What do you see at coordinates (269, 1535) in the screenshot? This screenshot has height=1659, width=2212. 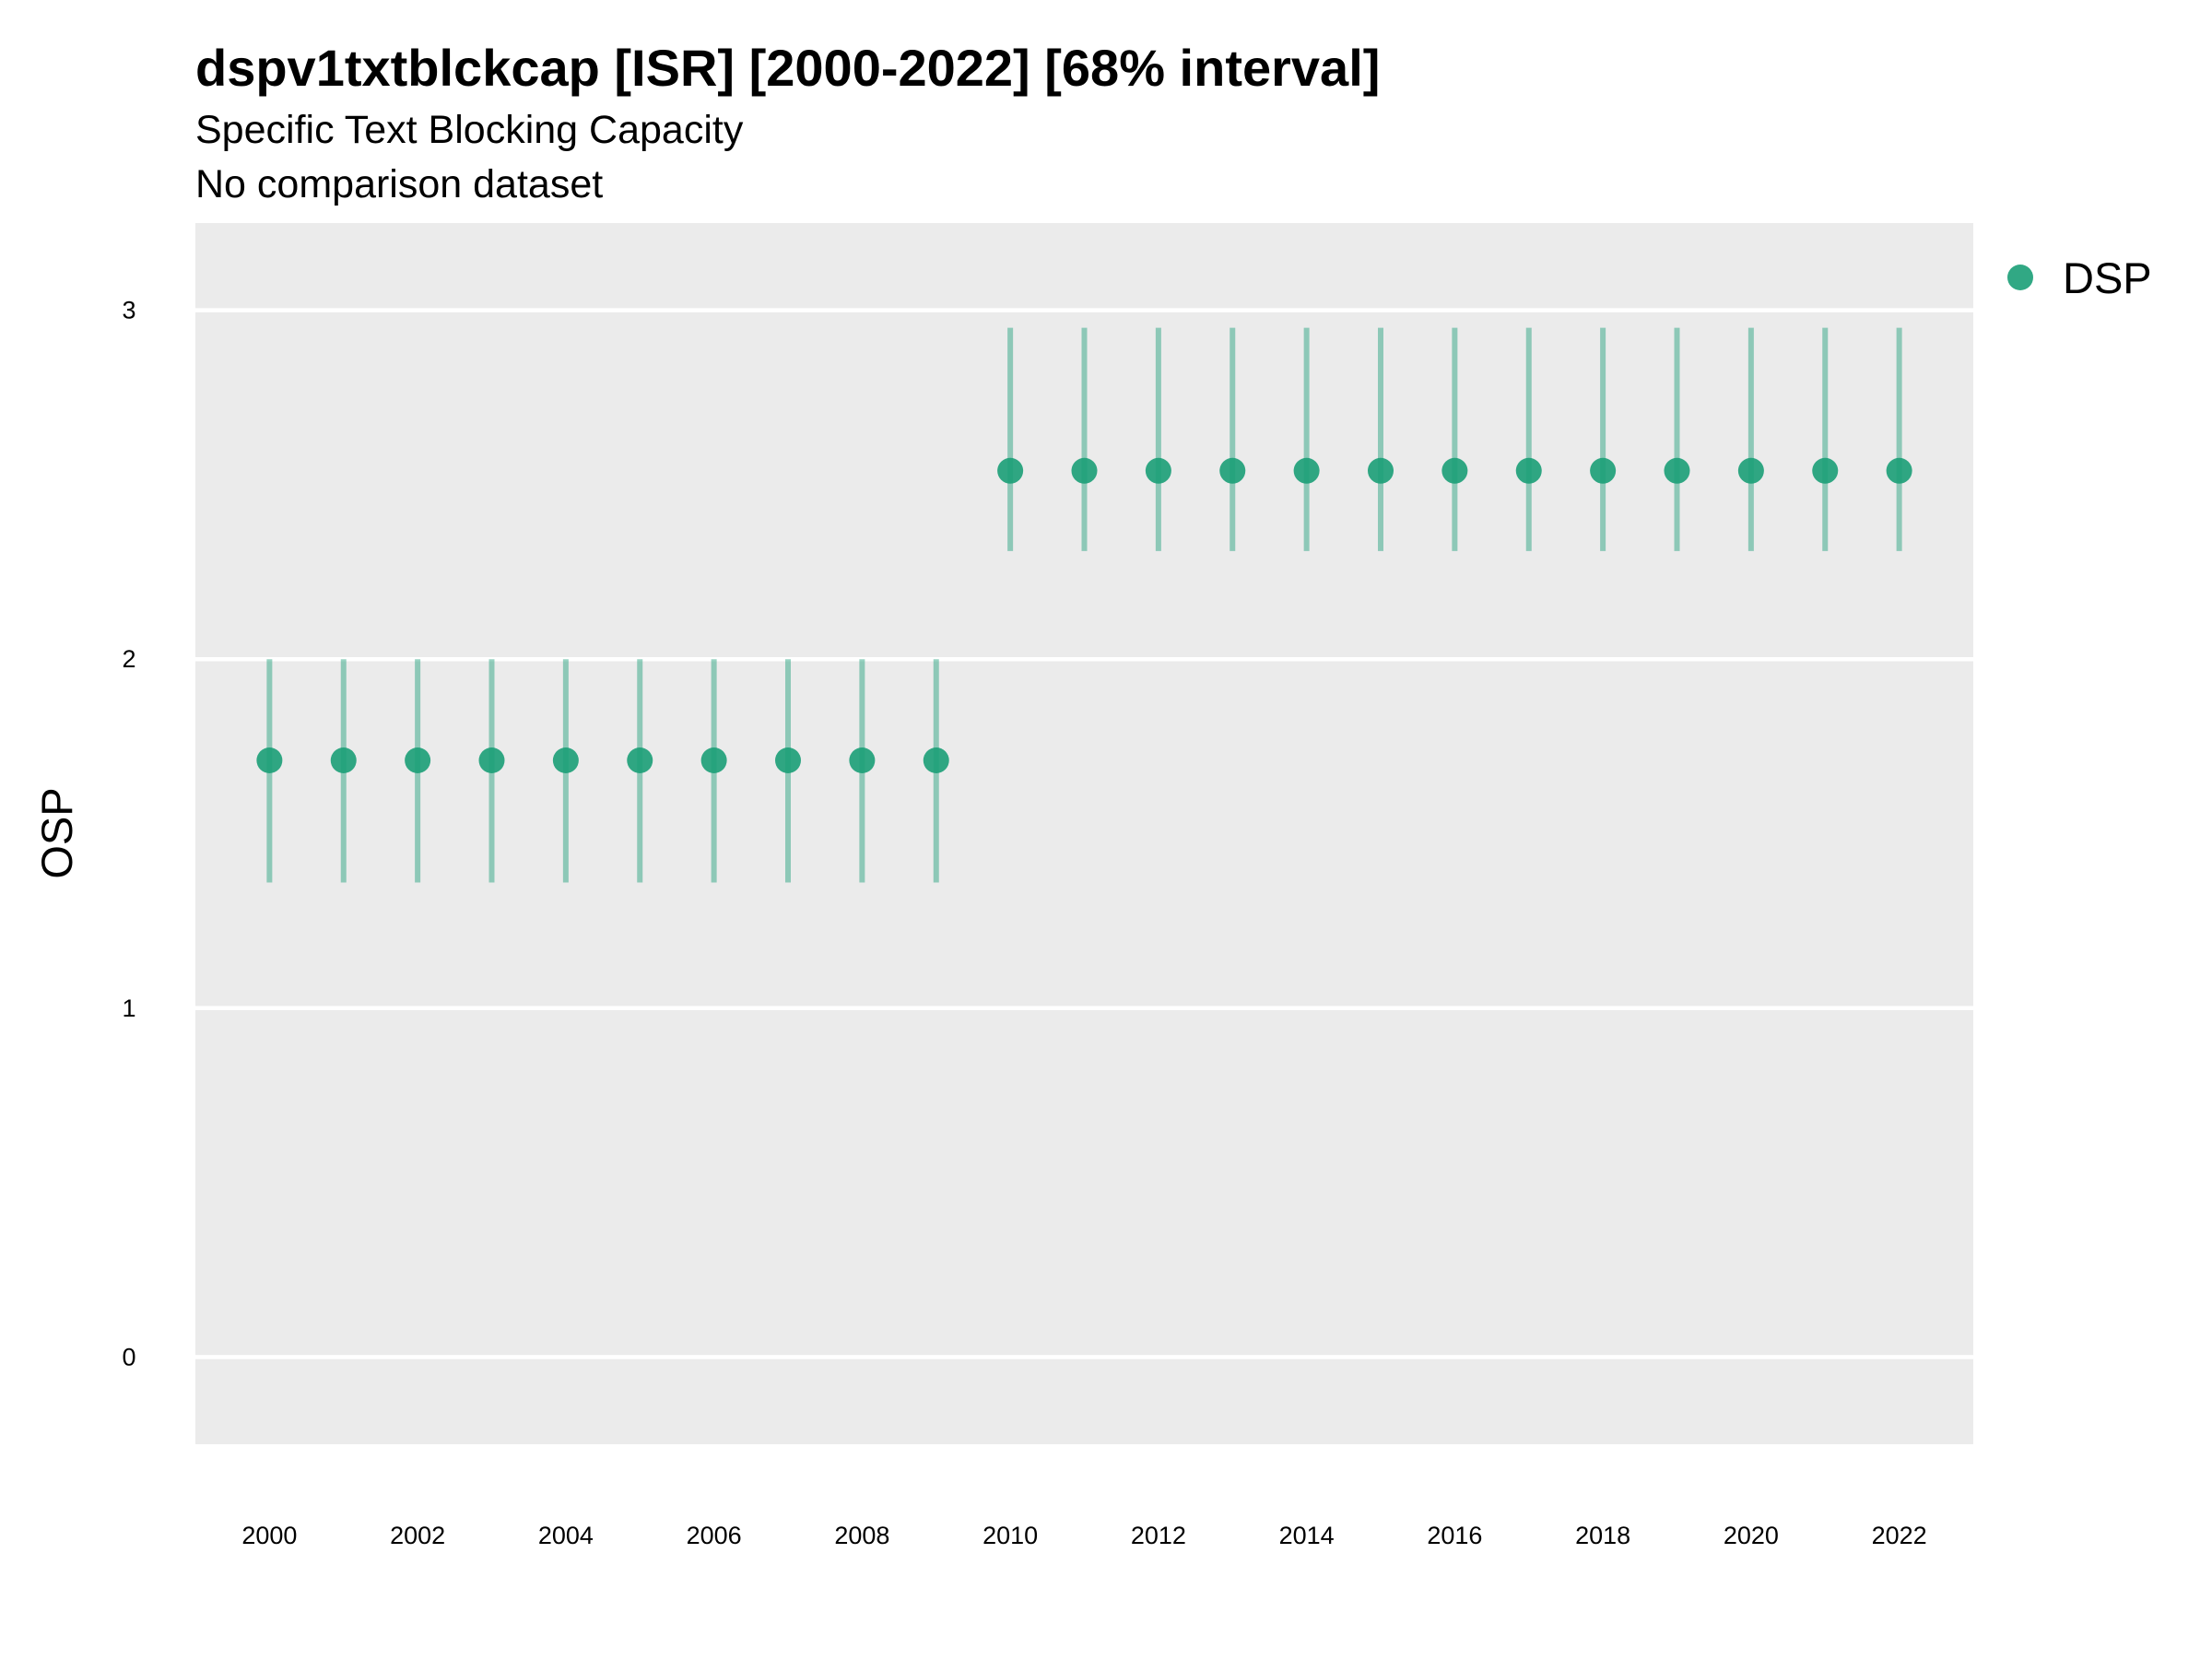 I see `x-tick-label: 2000` at bounding box center [269, 1535].